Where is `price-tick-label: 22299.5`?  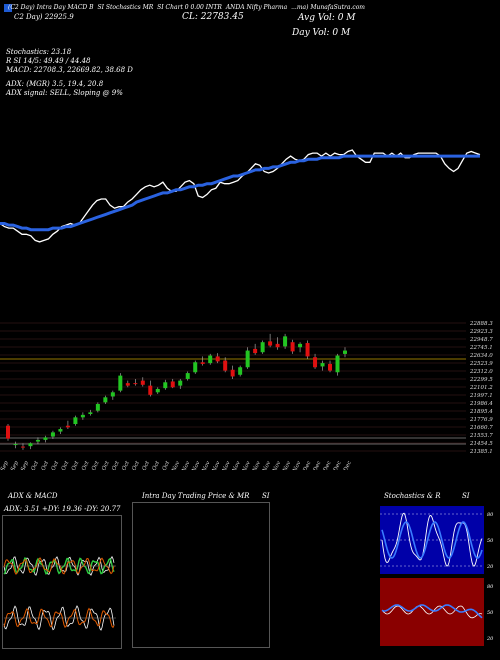
price-tick-label: 22299.5 is located at coordinates (481, 380).